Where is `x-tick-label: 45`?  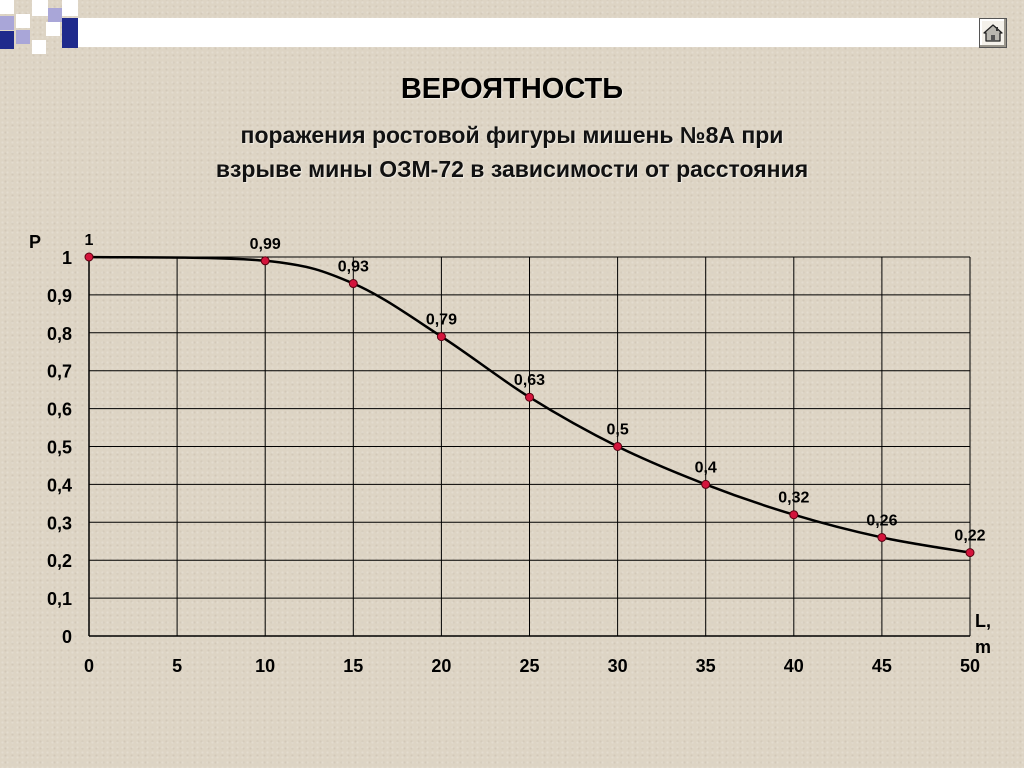
x-tick-label: 45 is located at coordinates (882, 666).